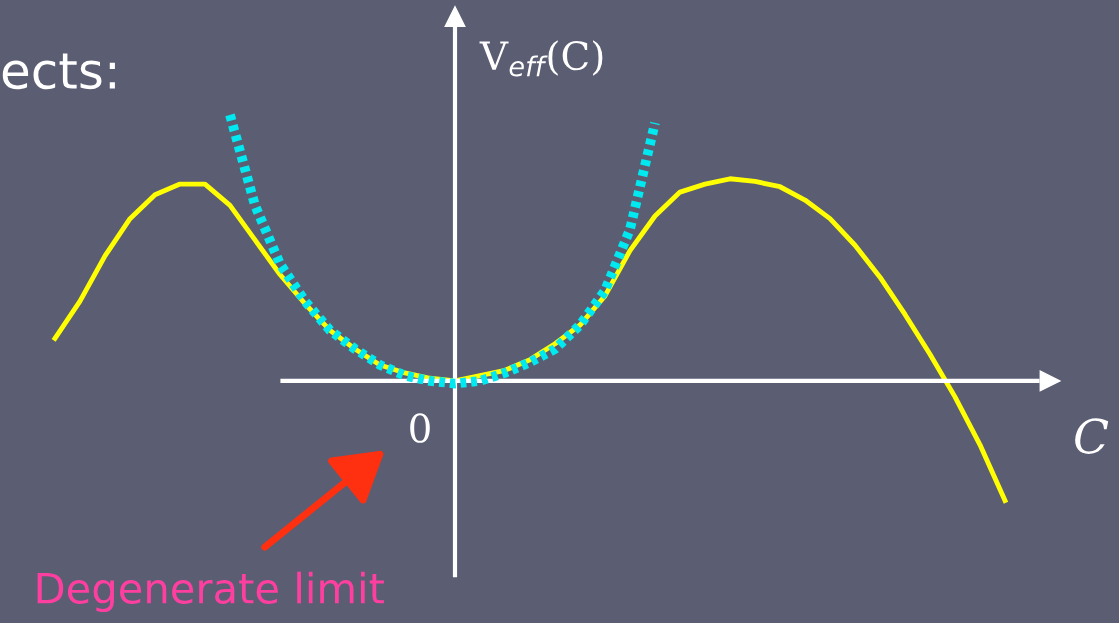  What do you see at coordinates (420, 428) in the screenshot?
I see `annotation: 0` at bounding box center [420, 428].